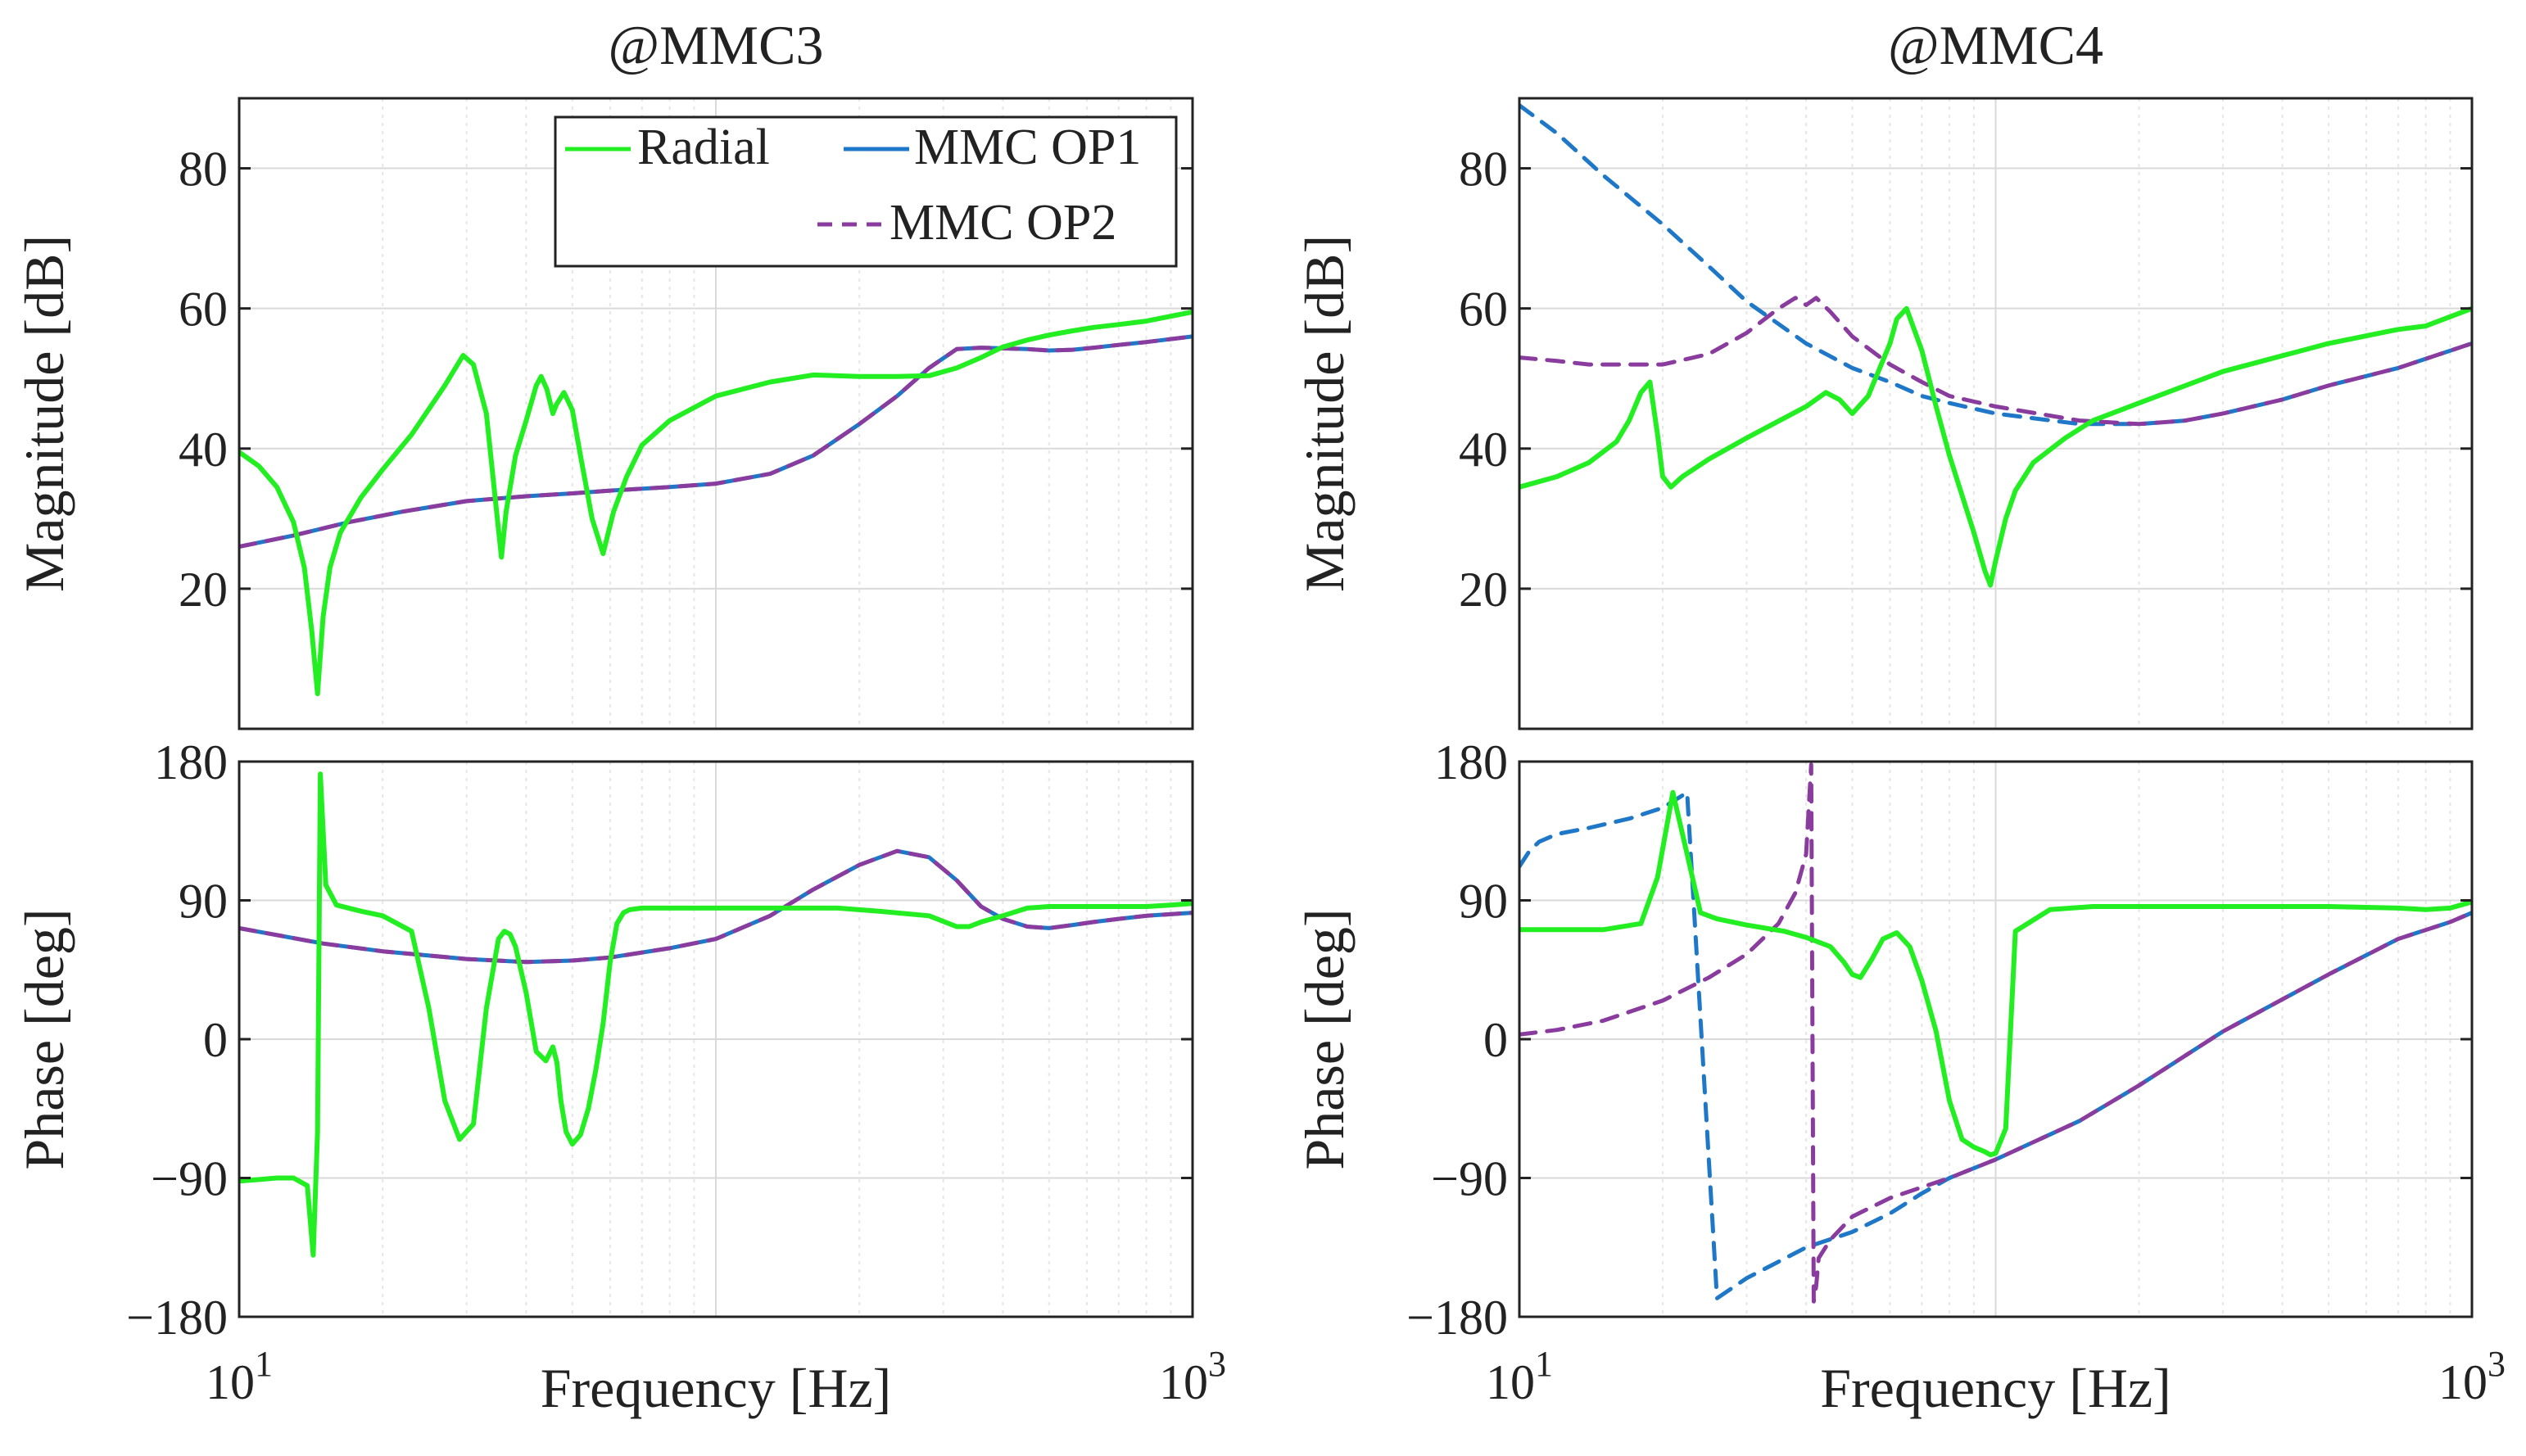 Image resolution: width=2526 pixels, height=1456 pixels. I want to click on panel-title: @MMC3, so click(717, 45).